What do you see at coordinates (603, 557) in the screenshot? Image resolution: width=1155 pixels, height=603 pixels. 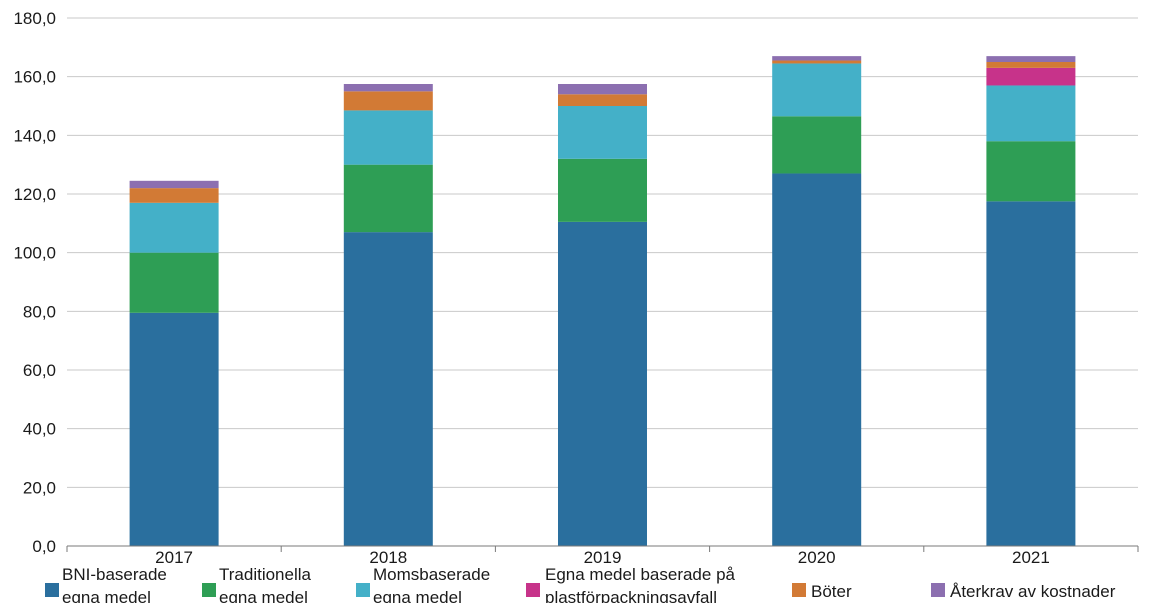 I see `x-tick-label: 2019` at bounding box center [603, 557].